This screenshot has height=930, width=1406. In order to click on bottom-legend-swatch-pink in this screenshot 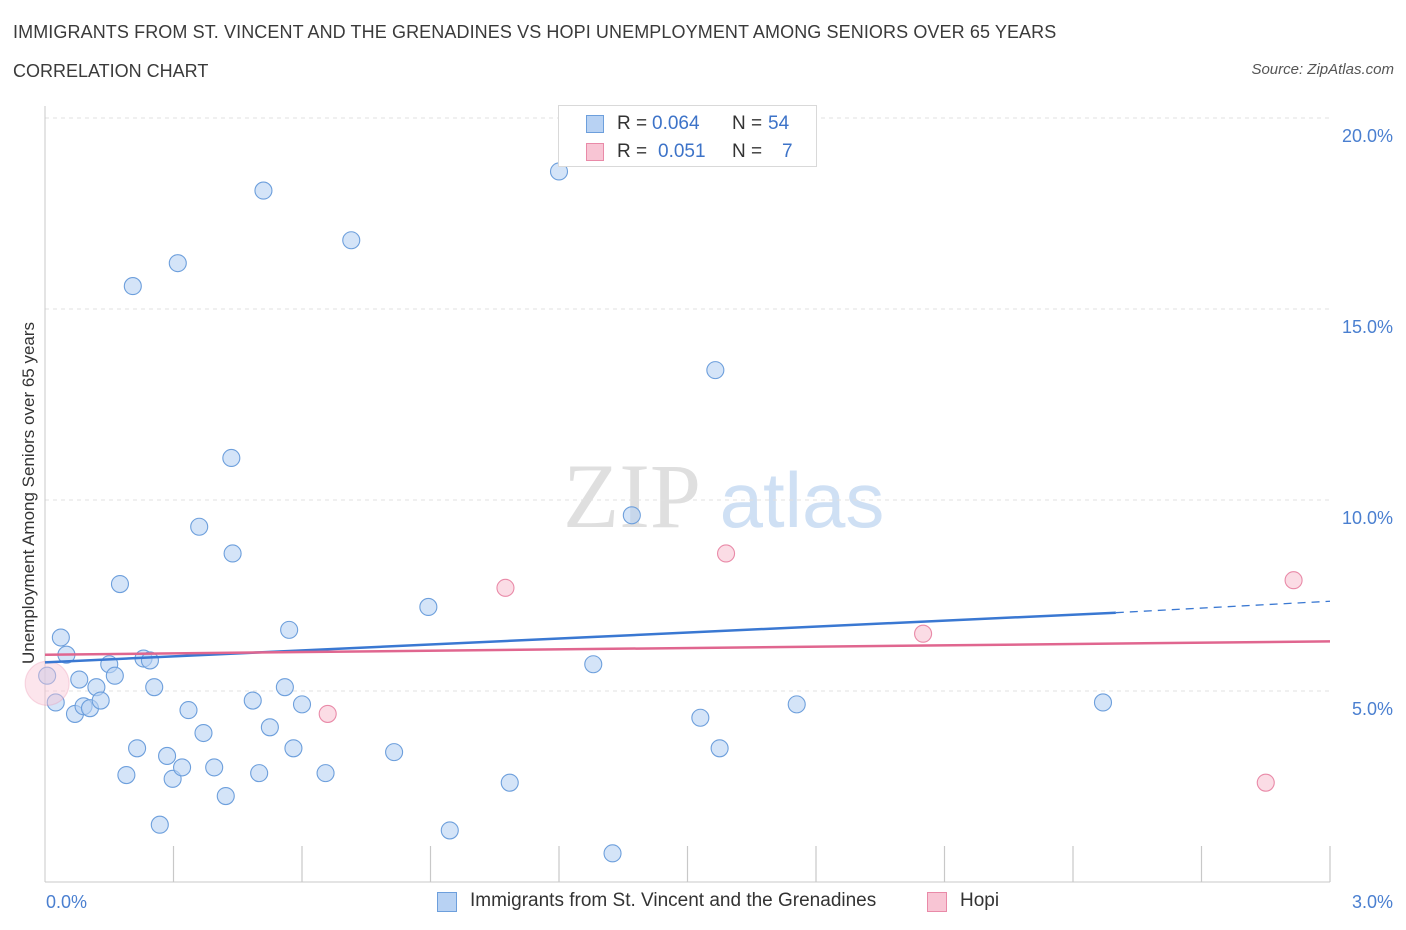, I will do `click(937, 902)`.